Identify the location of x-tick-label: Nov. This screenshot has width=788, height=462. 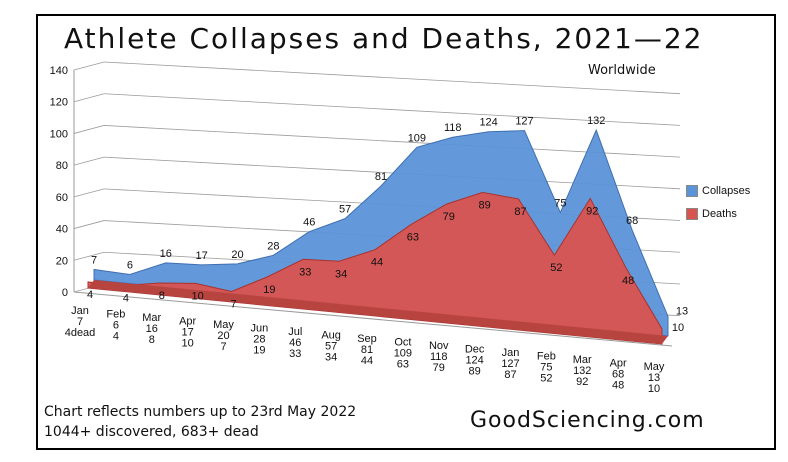
(439, 346).